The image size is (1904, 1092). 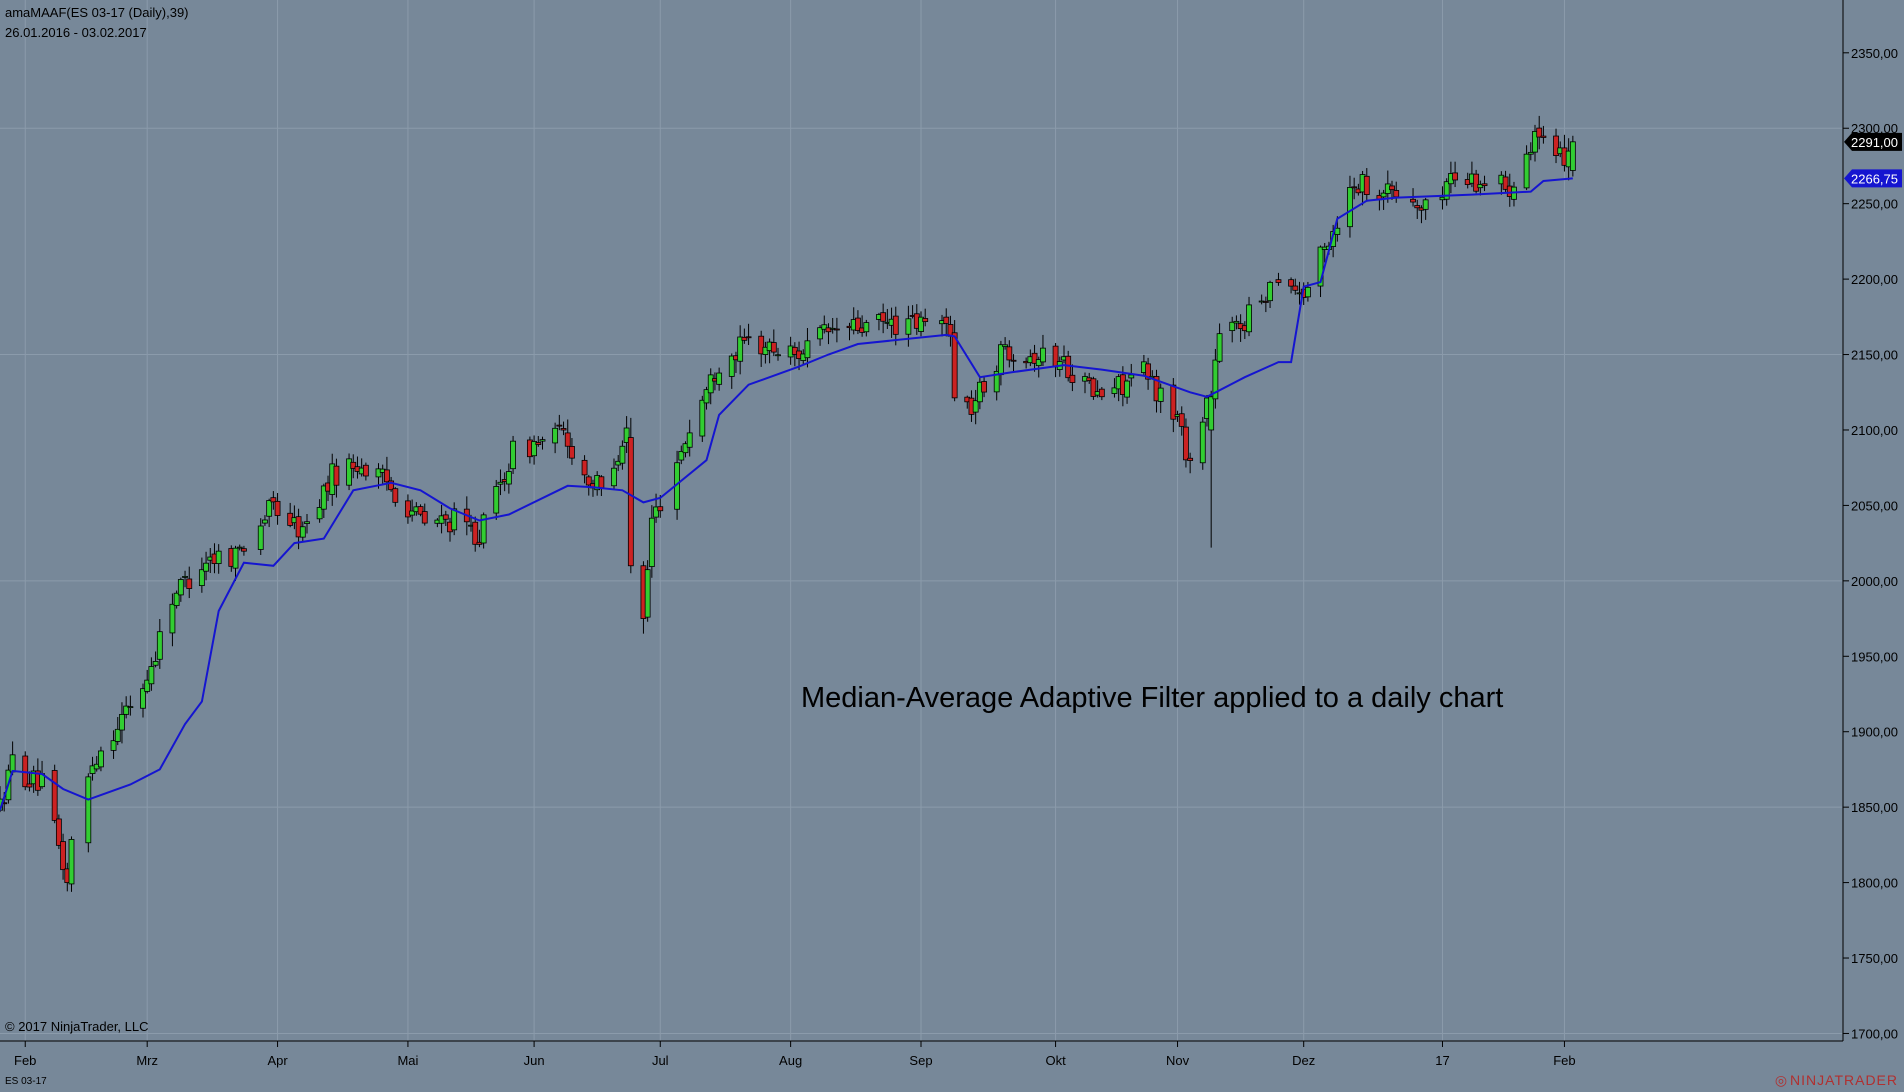 I want to click on y-tick-label: 1750,00, so click(x=1874, y=958).